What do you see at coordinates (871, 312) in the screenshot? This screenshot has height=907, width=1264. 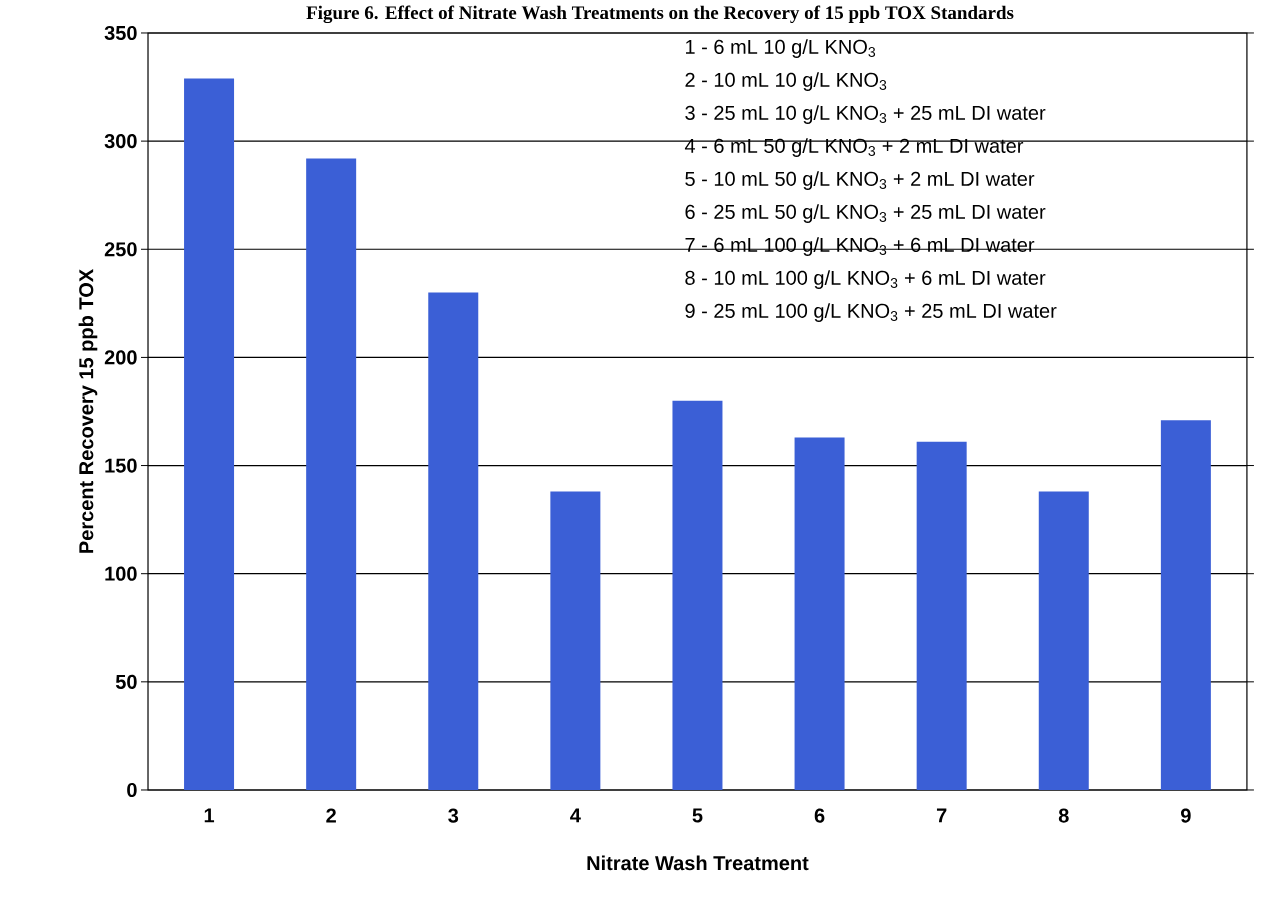 I see `annotation: 9 - 25 mL 100 g/L KNO$_{3}$ + 25 mL DI water` at bounding box center [871, 312].